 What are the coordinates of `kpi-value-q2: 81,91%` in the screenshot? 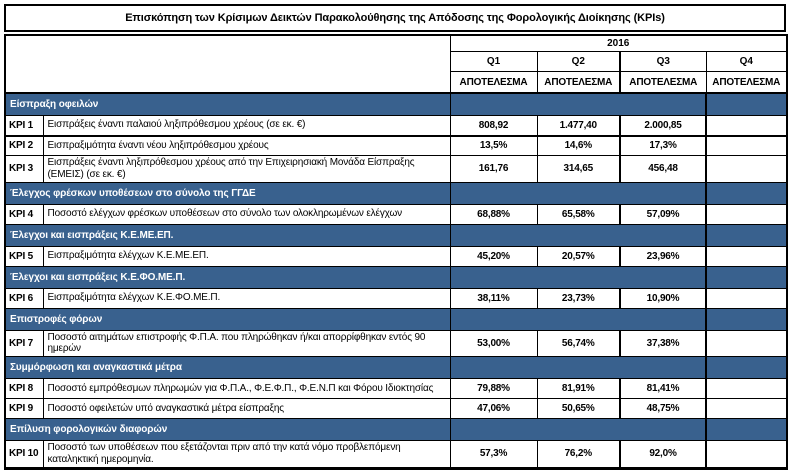 It's located at (578, 389).